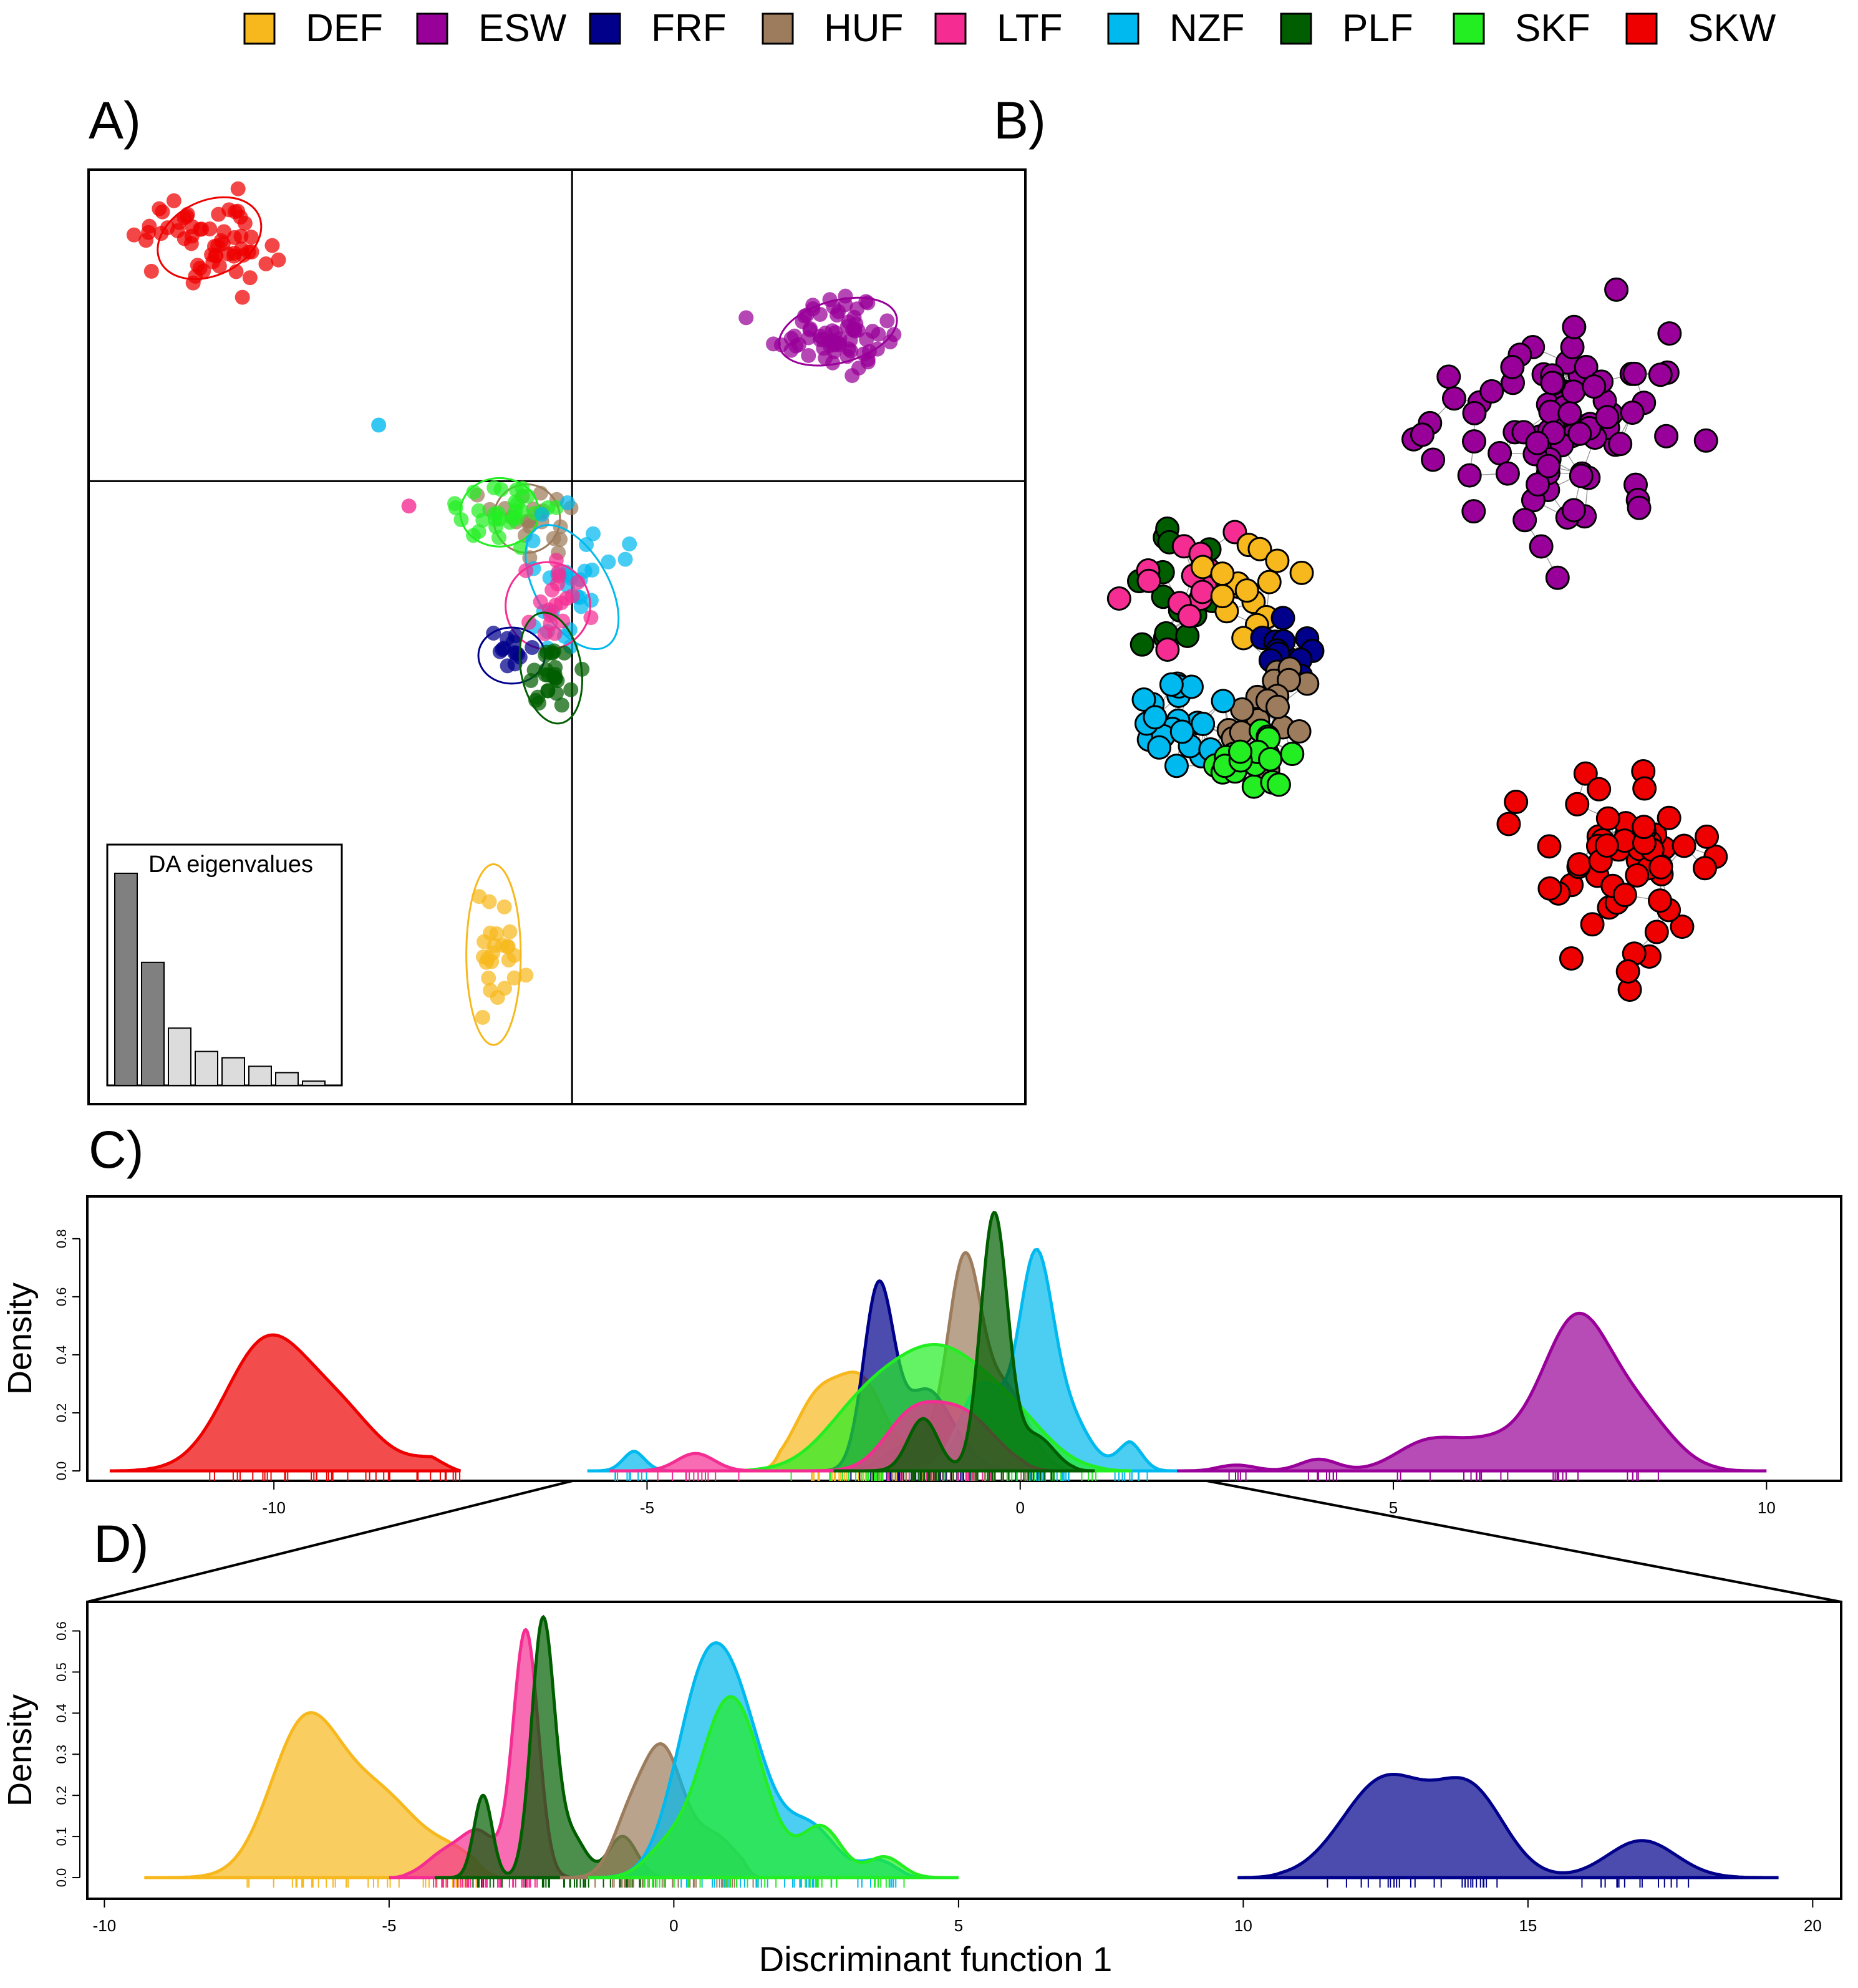  Describe the element at coordinates (1020, 120) in the screenshot. I see `panel-label-b: B)` at that location.